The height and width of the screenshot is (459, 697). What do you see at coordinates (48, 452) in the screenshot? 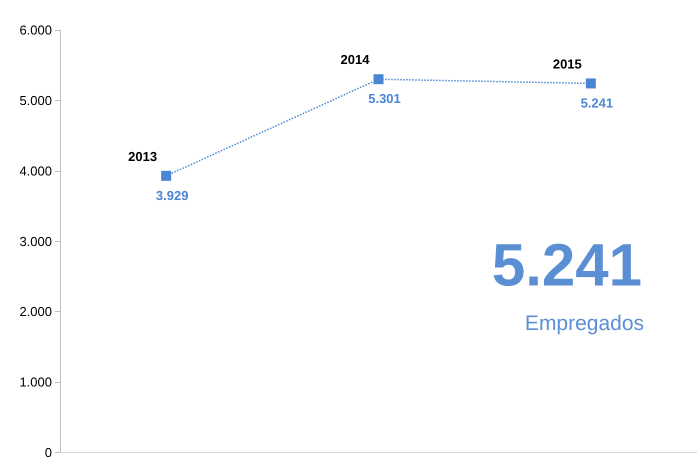
I see `y-tick-label: 0` at bounding box center [48, 452].